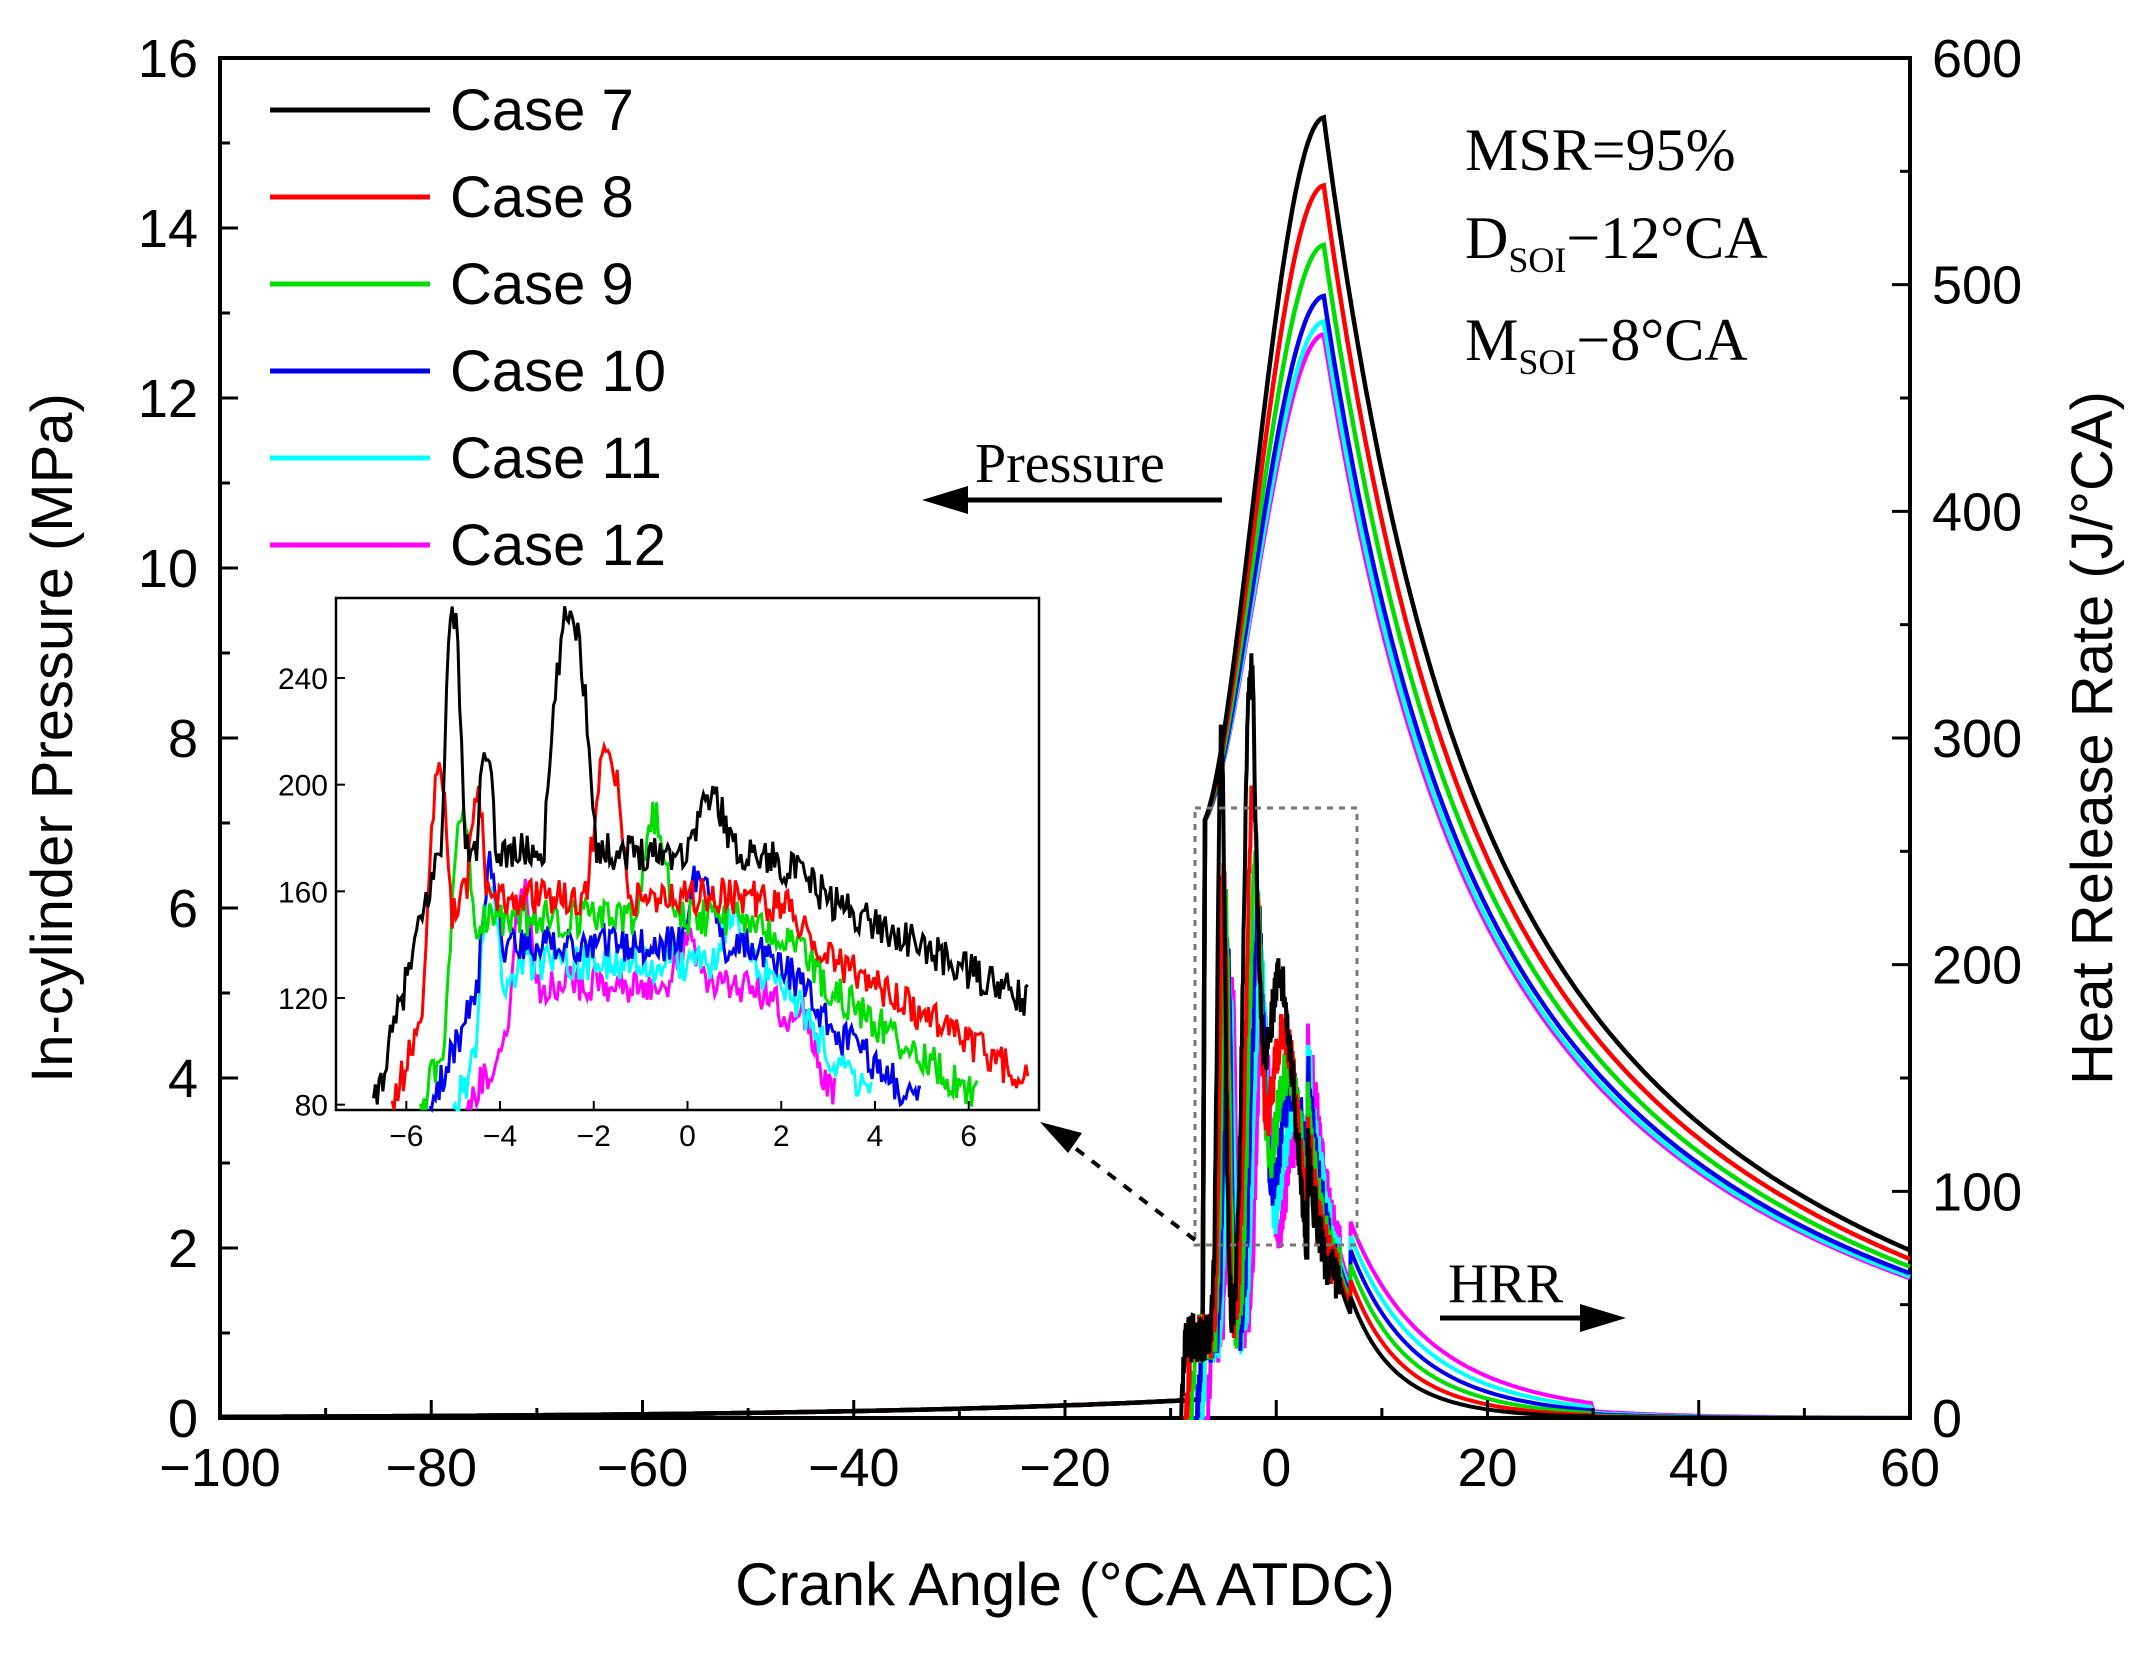 This screenshot has width=2152, height=1661. I want to click on y-left-tick-label: 14, so click(168, 229).